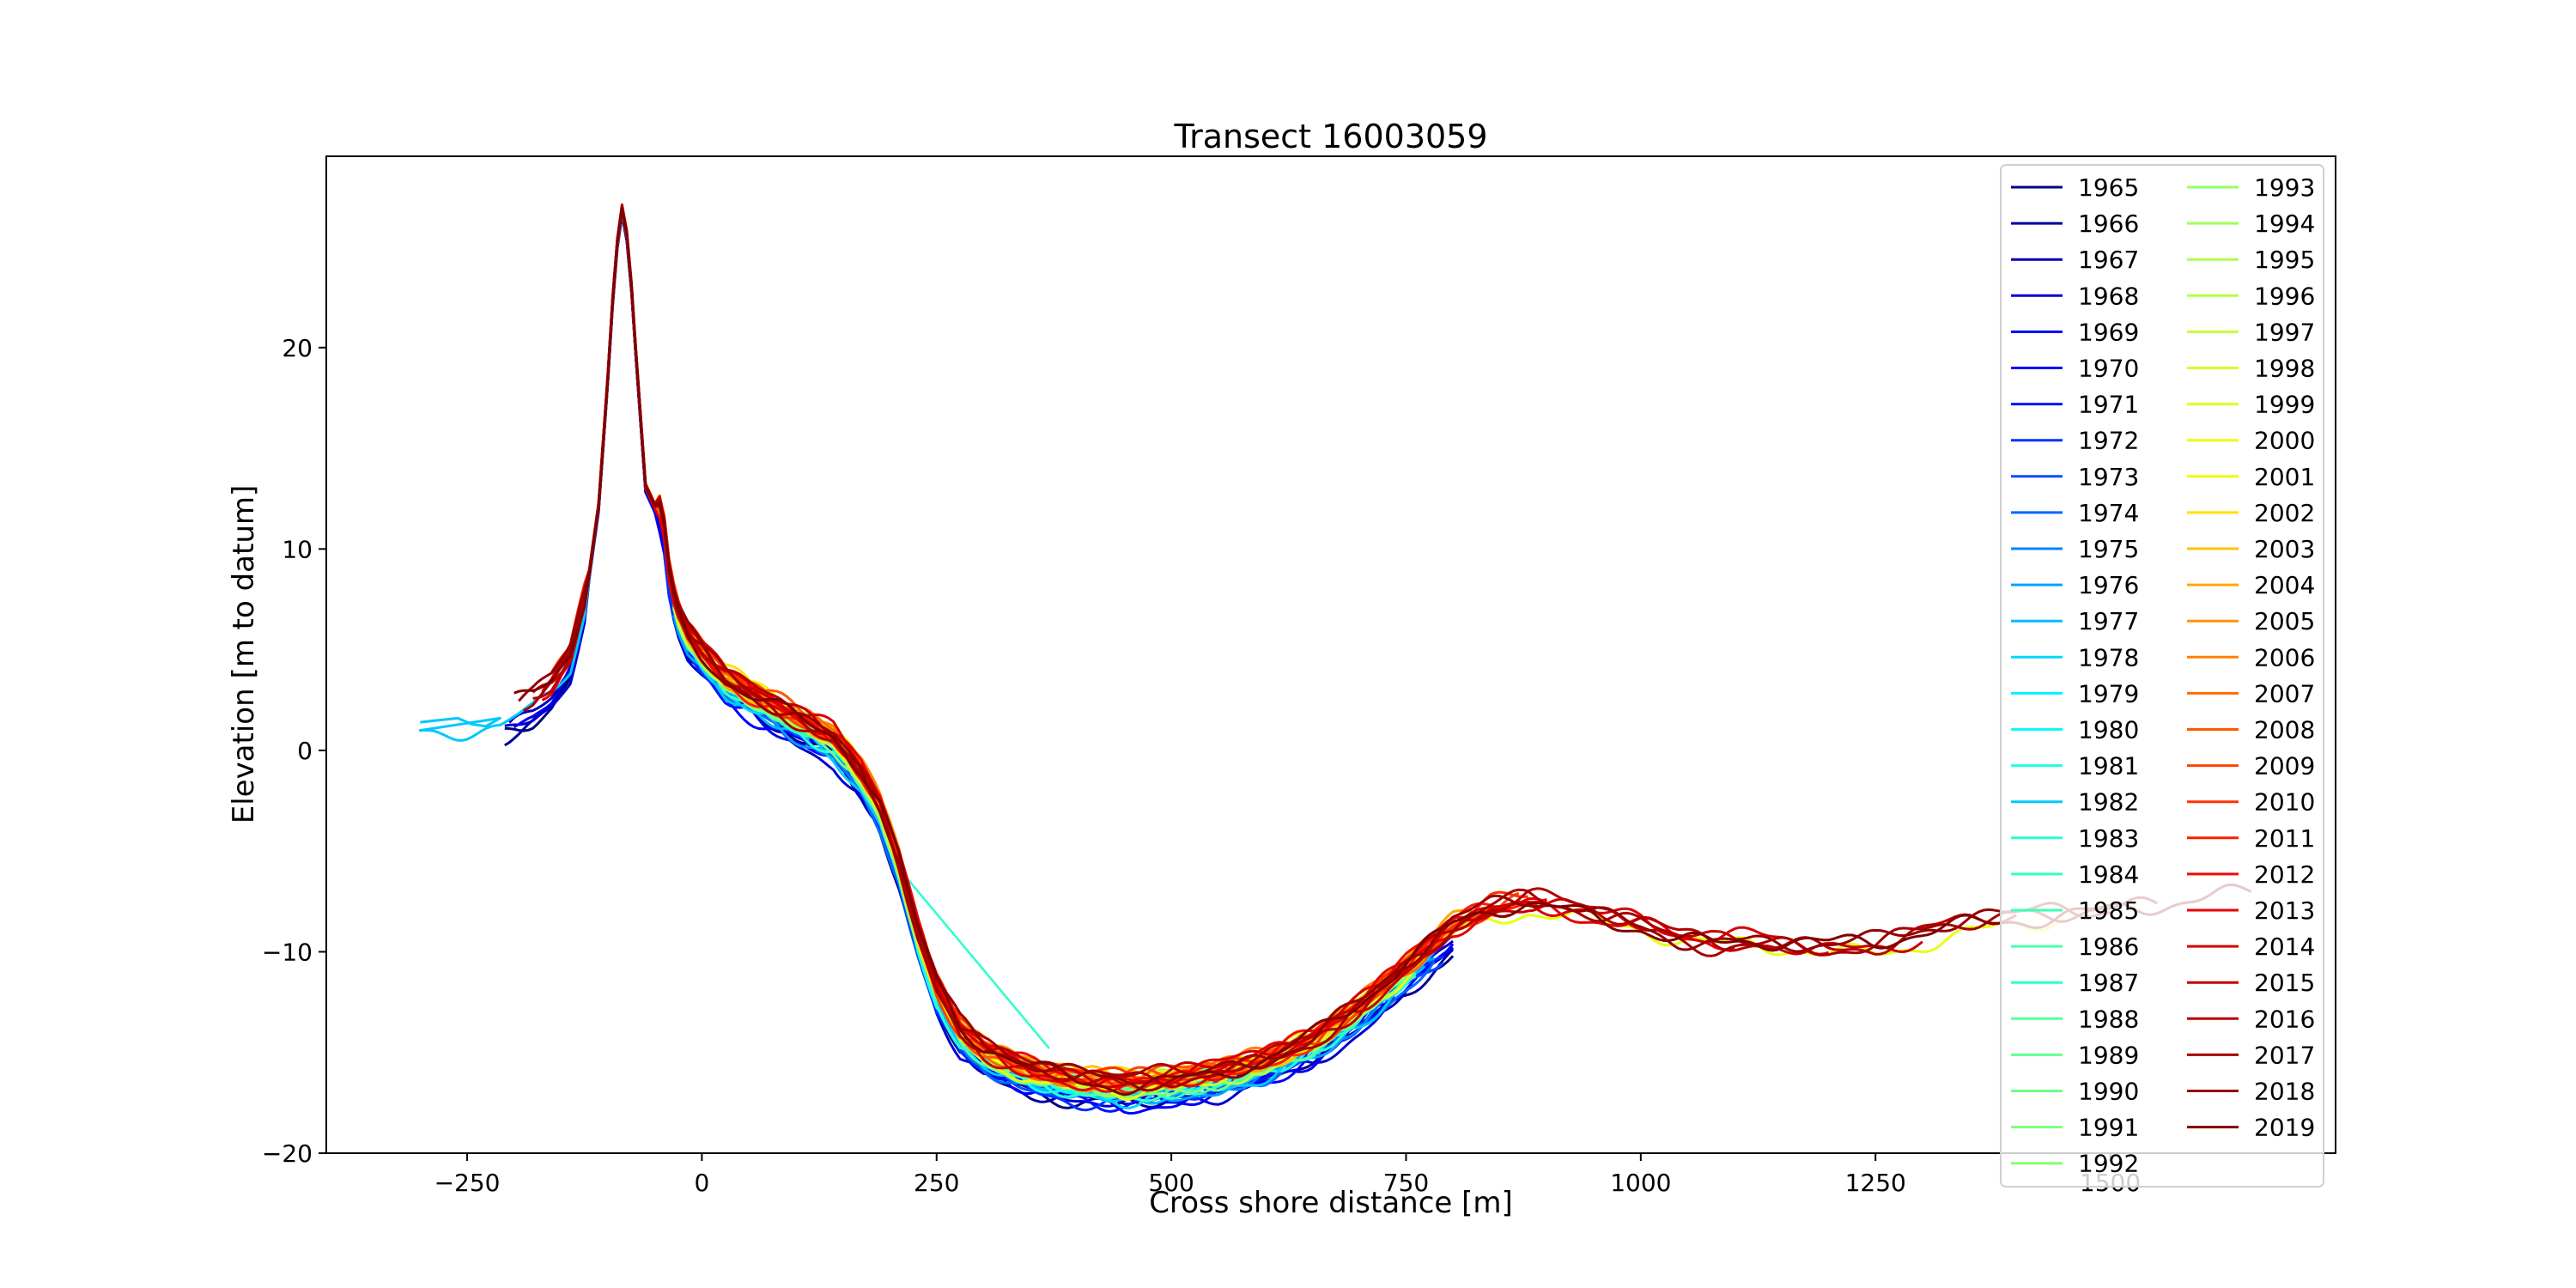 The width and height of the screenshot is (2576, 1288). Describe the element at coordinates (2075, 657) in the screenshot. I see `legend-item: 1978` at that location.